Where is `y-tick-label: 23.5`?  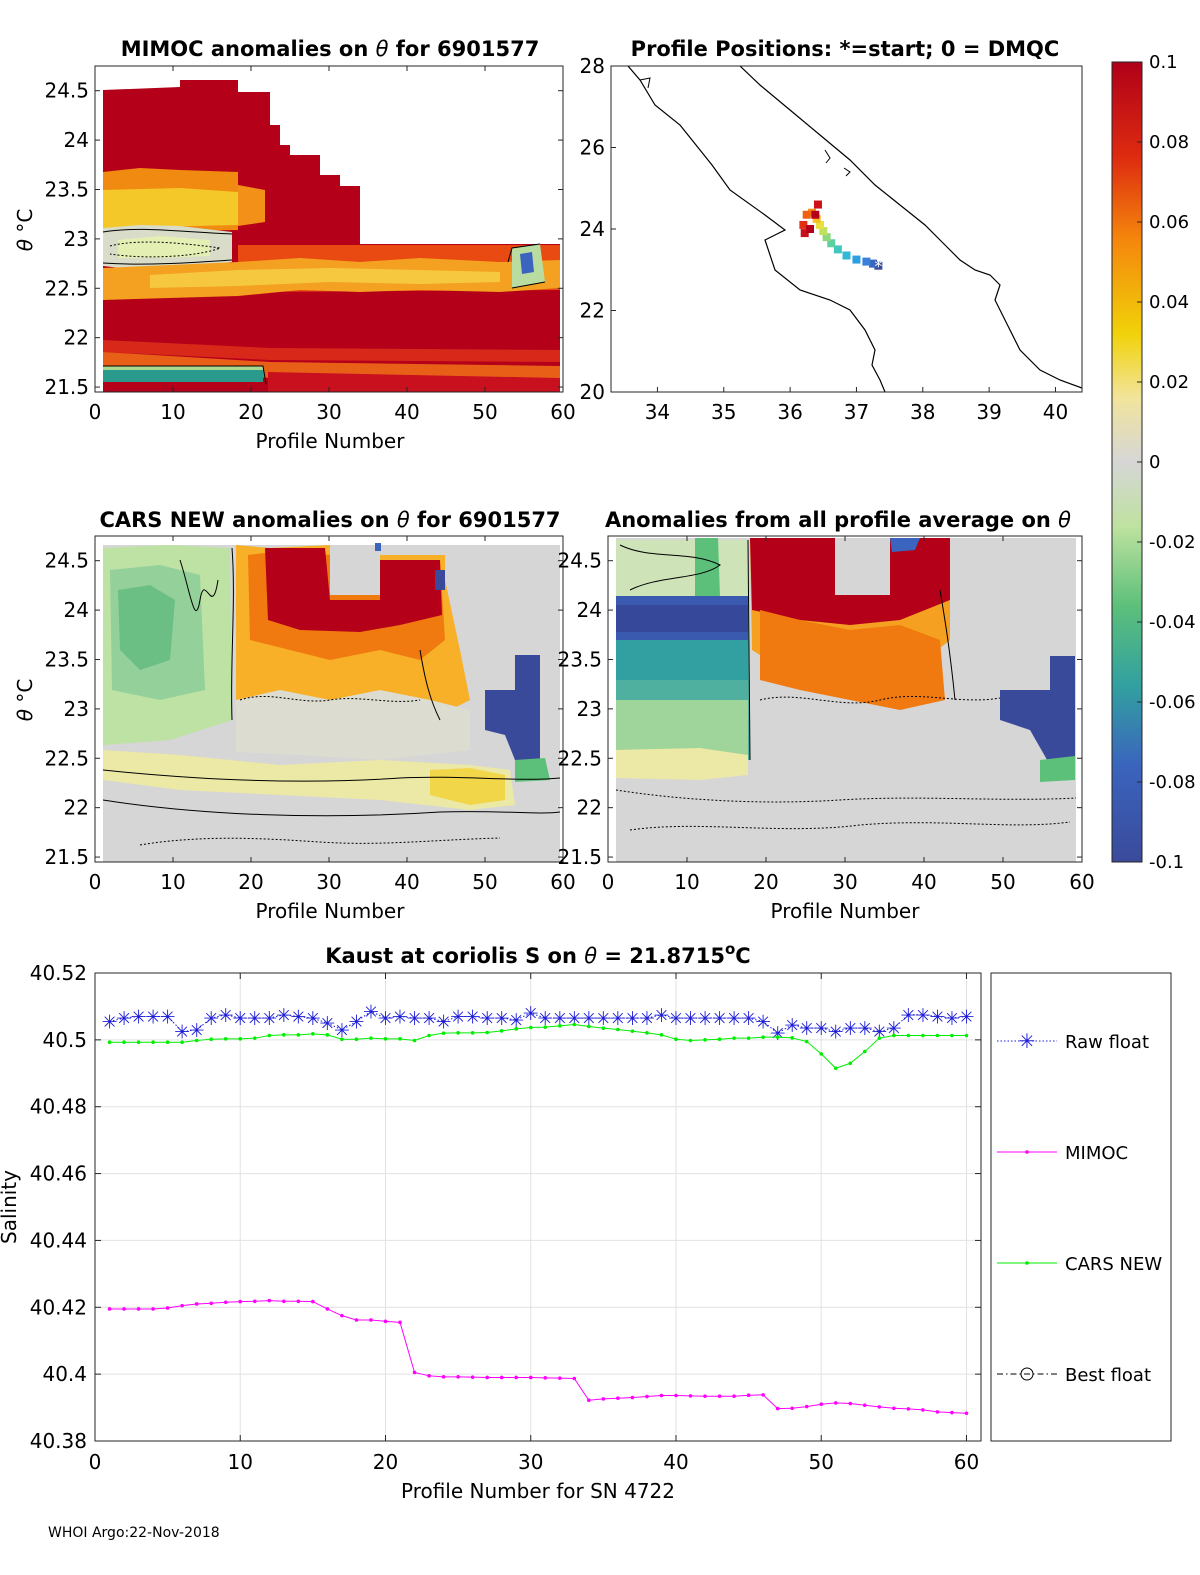
y-tick-label: 23.5 is located at coordinates (66, 189).